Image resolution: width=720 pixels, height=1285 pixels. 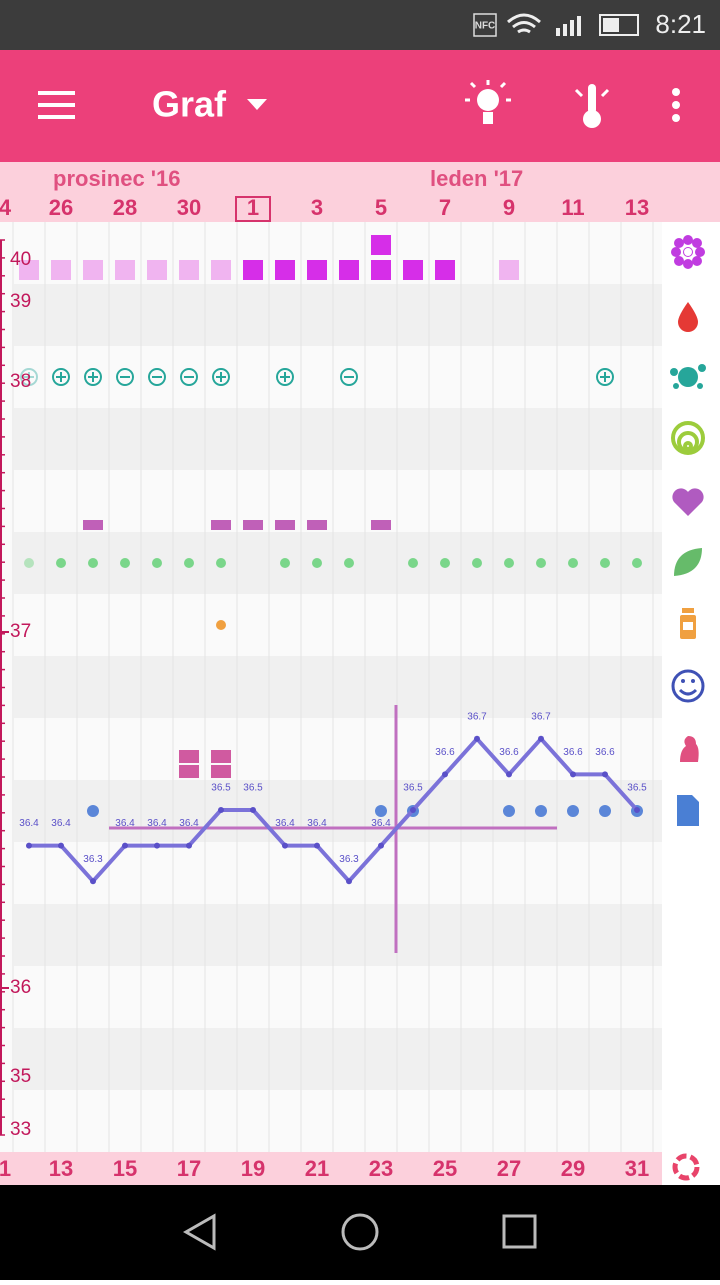 I want to click on screen-title: Graf, so click(x=189, y=104).